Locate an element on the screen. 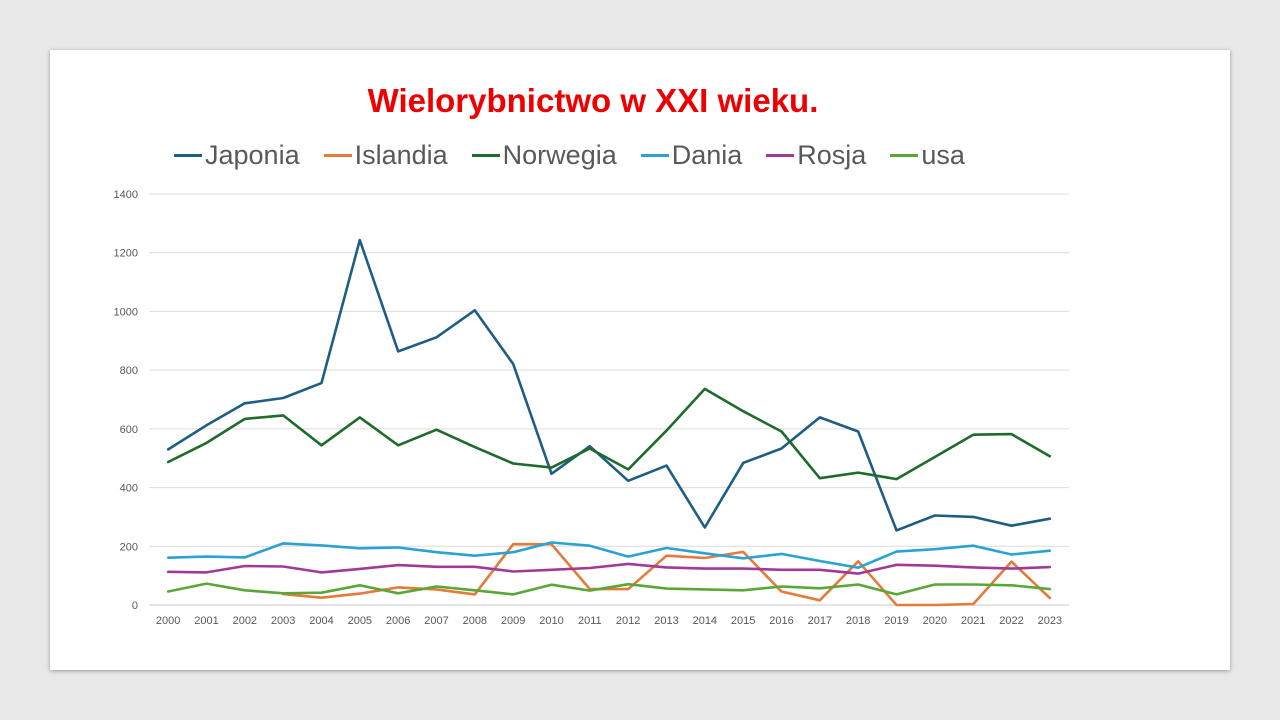 The width and height of the screenshot is (1280, 720). x-tick-label: 2012 is located at coordinates (628, 621).